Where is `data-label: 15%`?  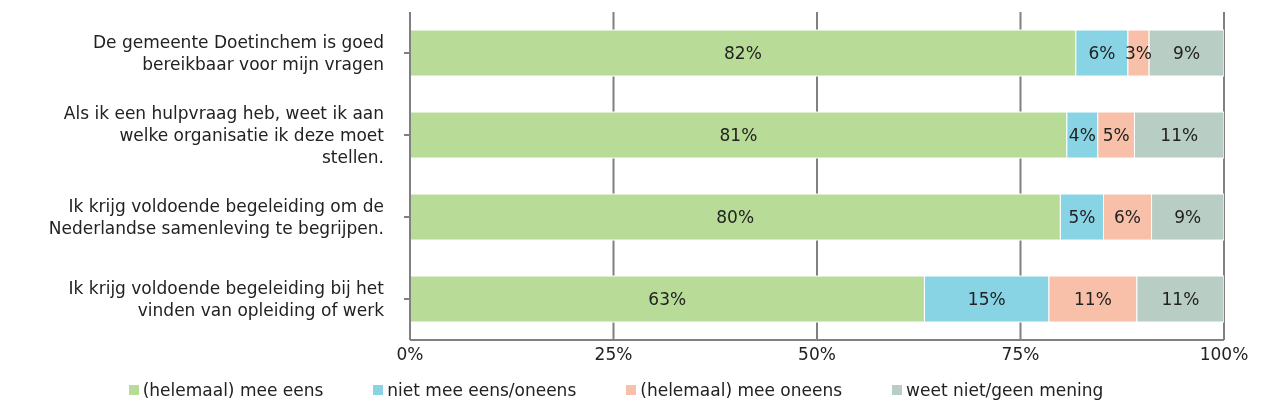 data-label: 15% is located at coordinates (986, 299).